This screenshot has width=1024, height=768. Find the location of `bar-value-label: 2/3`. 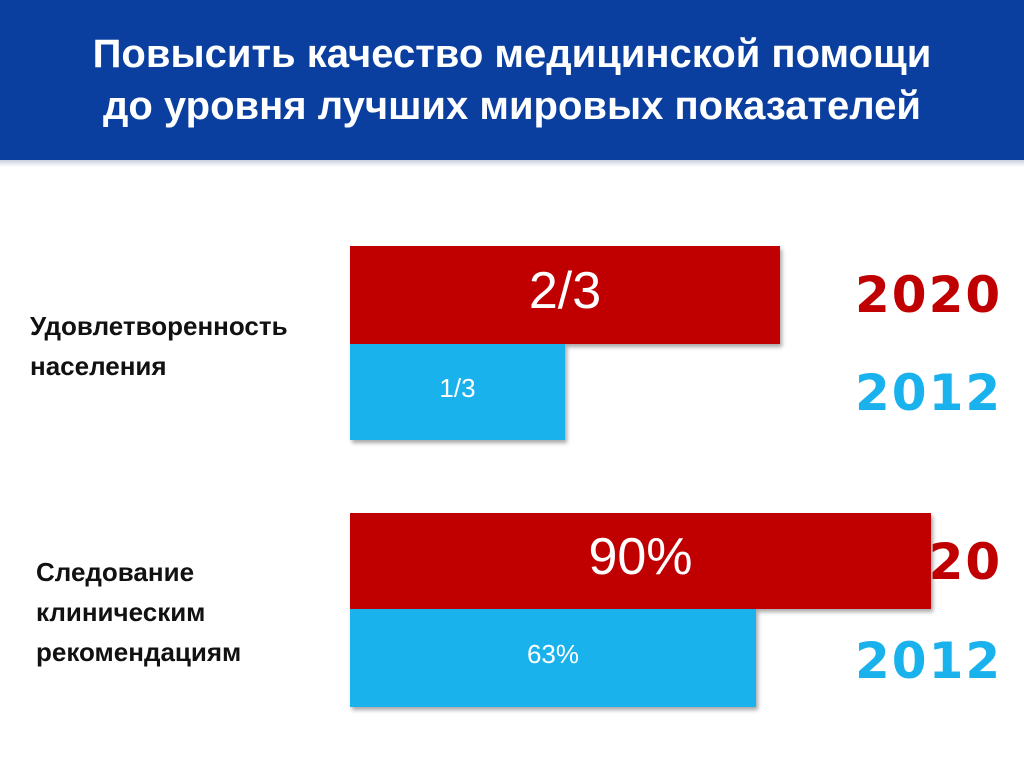

bar-value-label: 2/3 is located at coordinates (565, 291).